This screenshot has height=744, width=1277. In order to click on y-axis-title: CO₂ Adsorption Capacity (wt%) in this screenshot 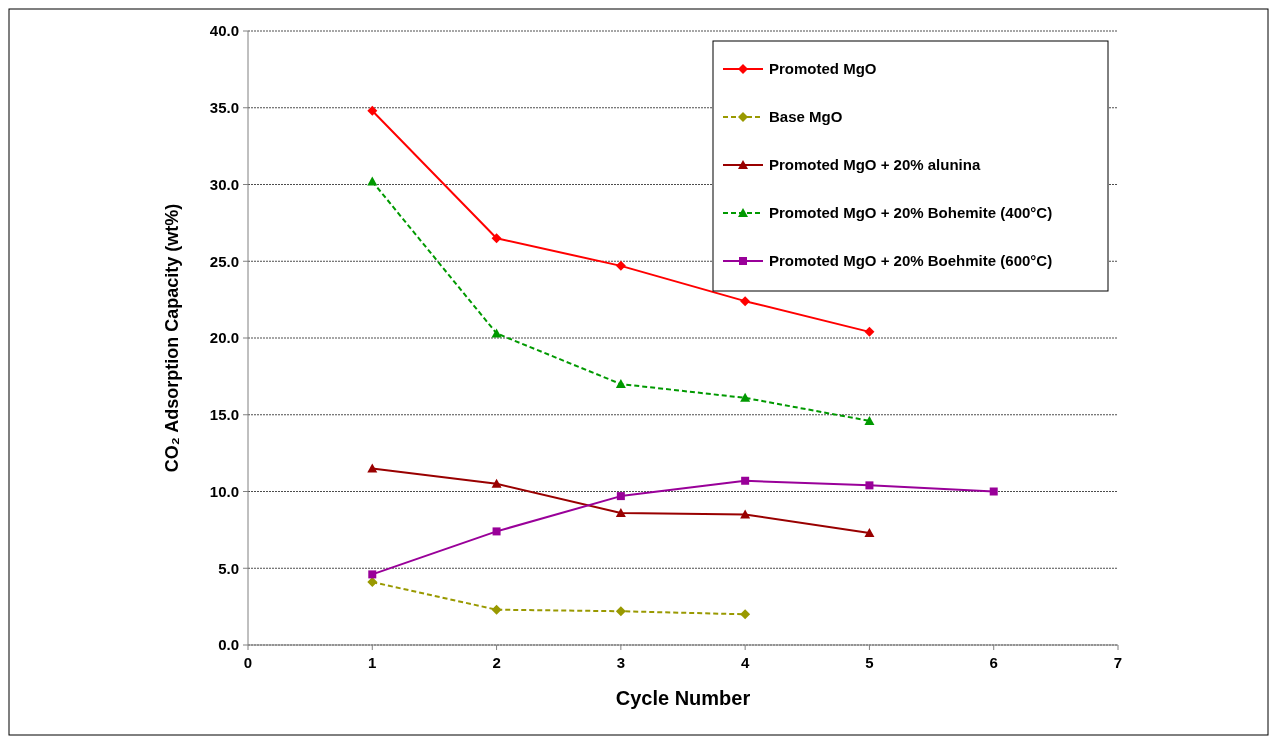, I will do `click(172, 338)`.